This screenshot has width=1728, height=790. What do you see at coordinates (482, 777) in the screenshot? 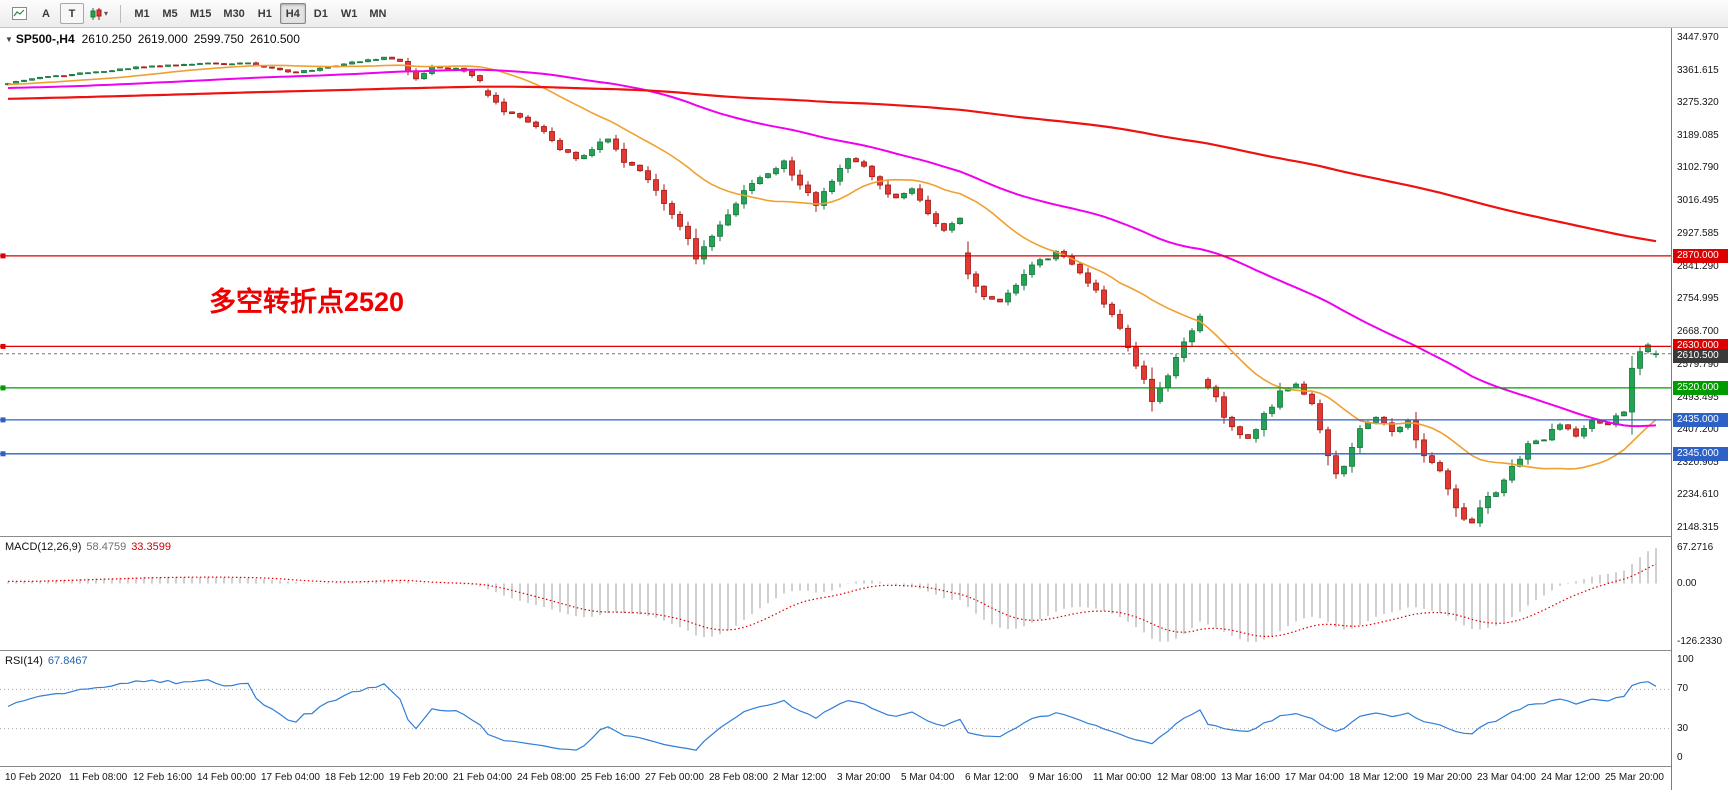
I see `time-axis-label: 21 Feb 04:00` at bounding box center [482, 777].